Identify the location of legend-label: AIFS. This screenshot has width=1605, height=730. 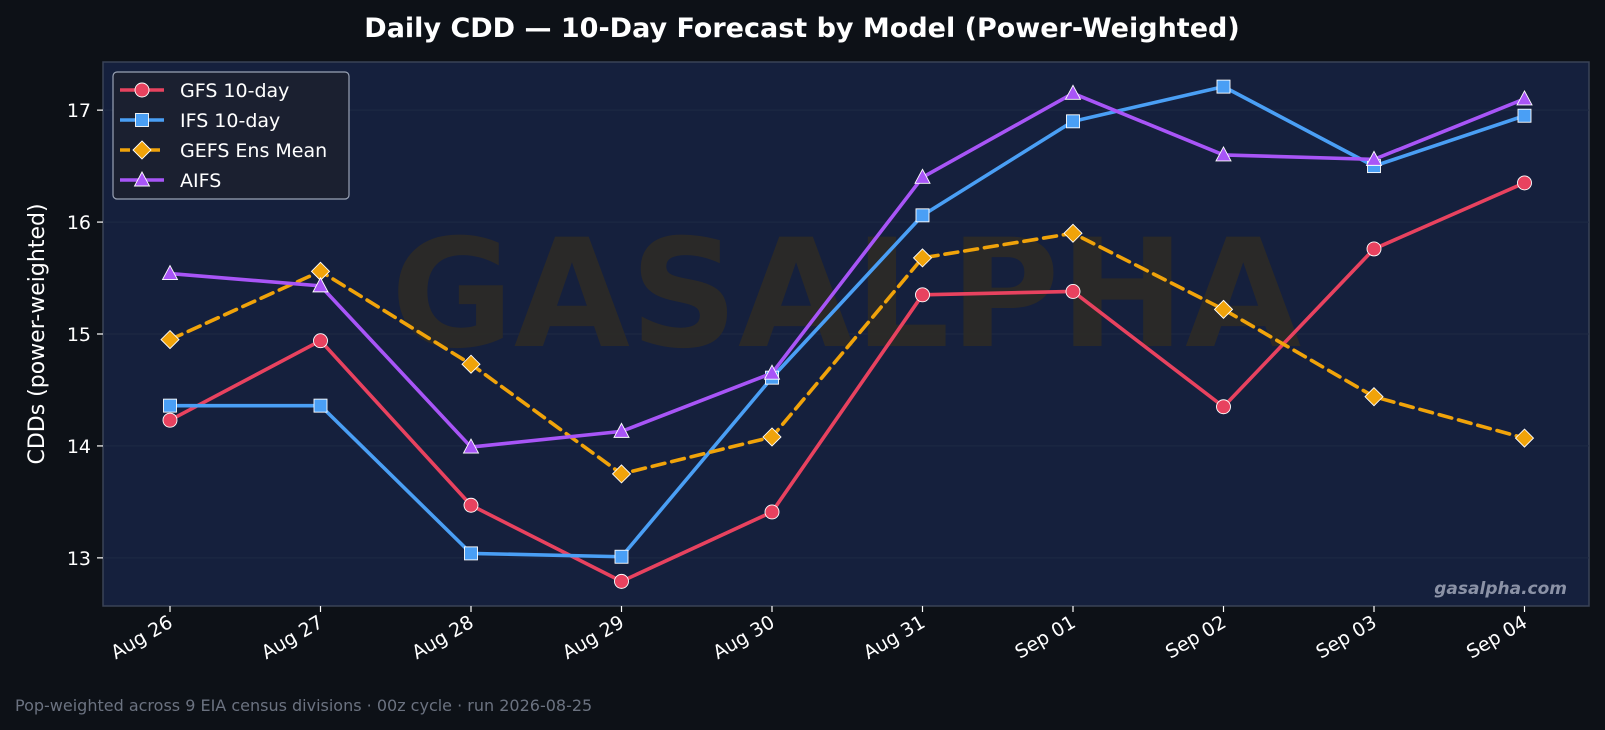
(200, 181).